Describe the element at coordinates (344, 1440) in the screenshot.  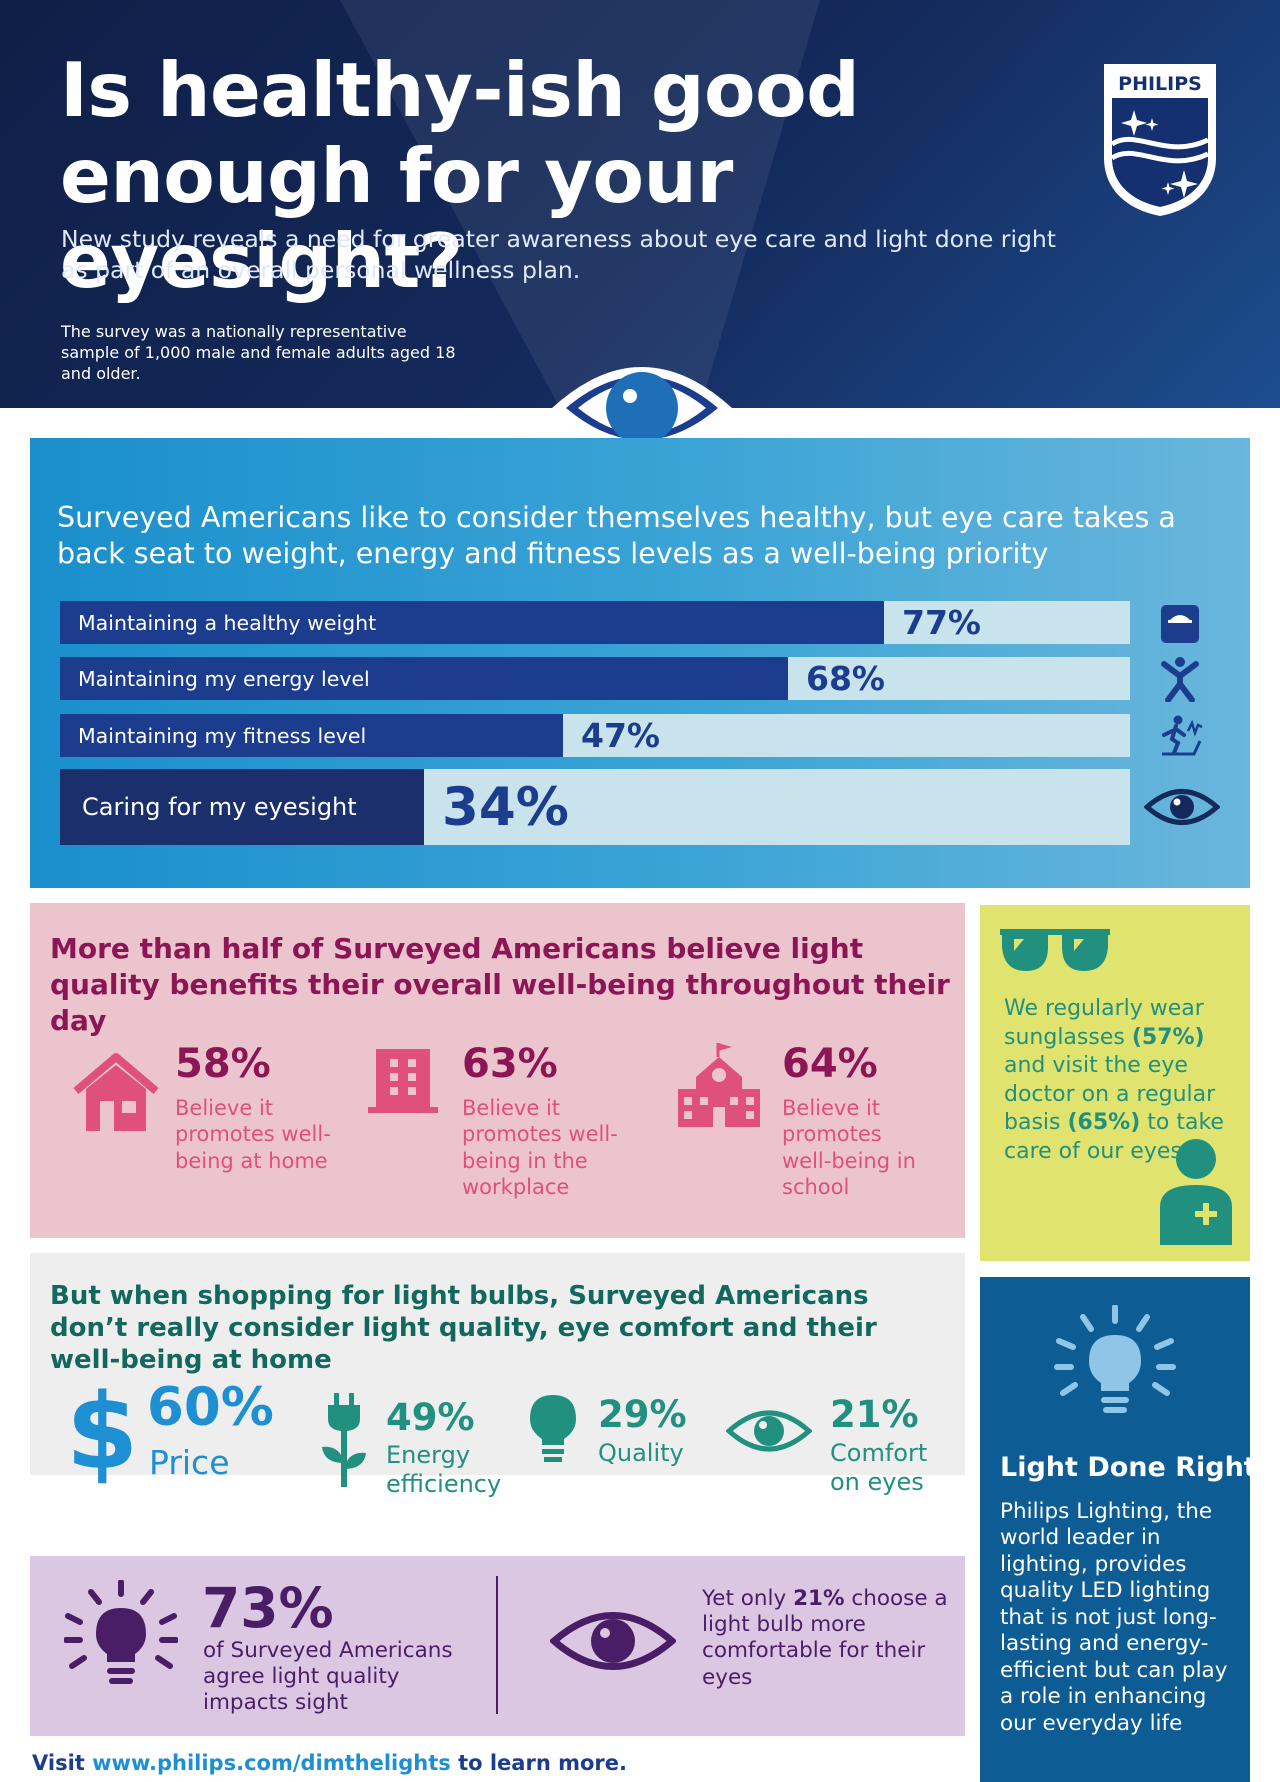
I see `plug-plant-icon` at that location.